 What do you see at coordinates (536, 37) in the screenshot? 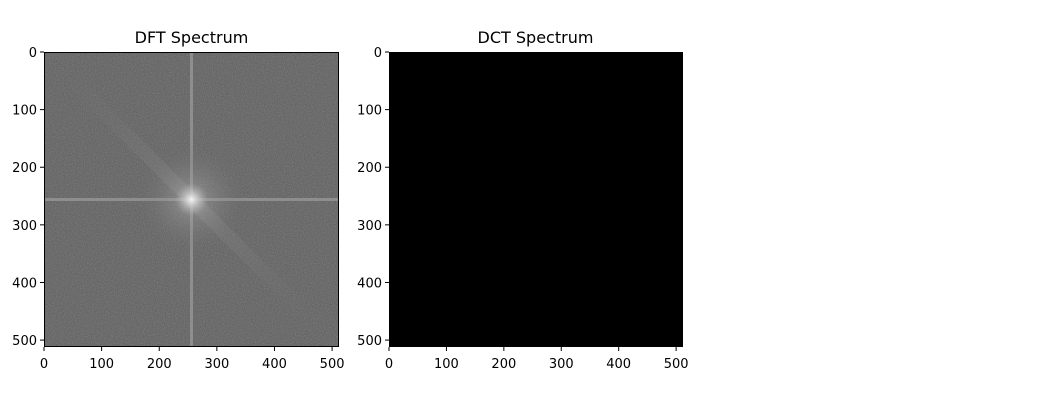
I see `dct-spectrum-title: DCT Spectrum` at bounding box center [536, 37].